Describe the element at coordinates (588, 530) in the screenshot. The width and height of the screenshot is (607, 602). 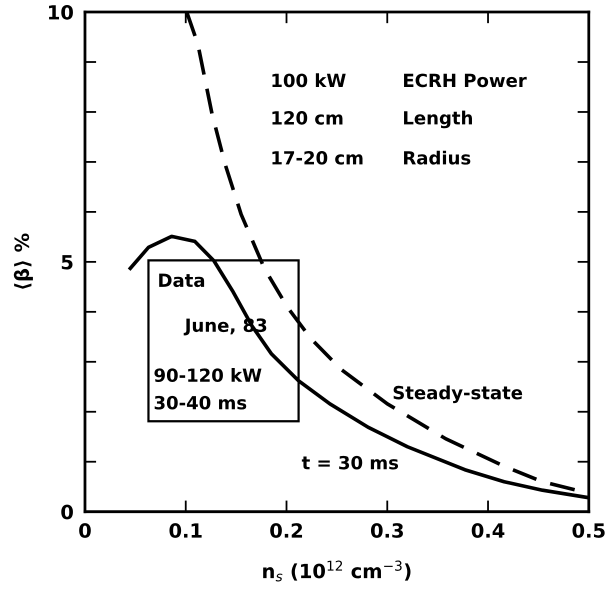
I see `x-tick-label: 0.5` at that location.